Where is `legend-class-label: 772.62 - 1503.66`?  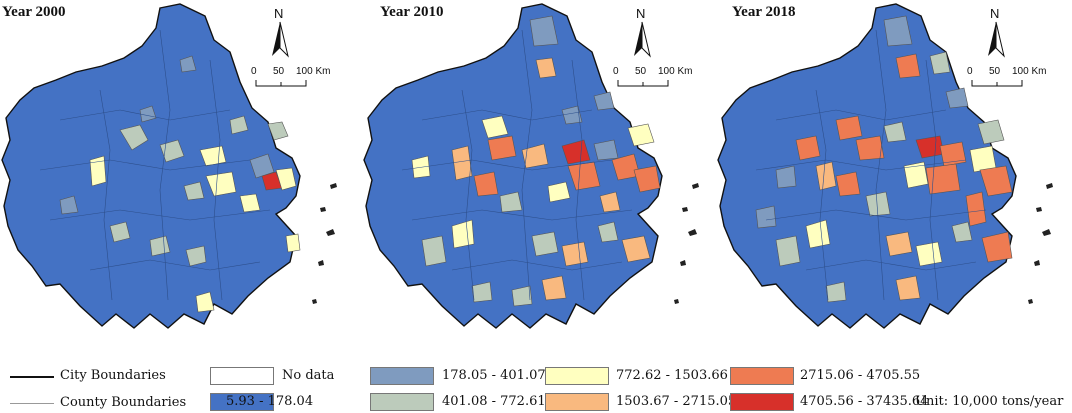
legend-class-label: 772.62 - 1503.66 is located at coordinates (672, 375).